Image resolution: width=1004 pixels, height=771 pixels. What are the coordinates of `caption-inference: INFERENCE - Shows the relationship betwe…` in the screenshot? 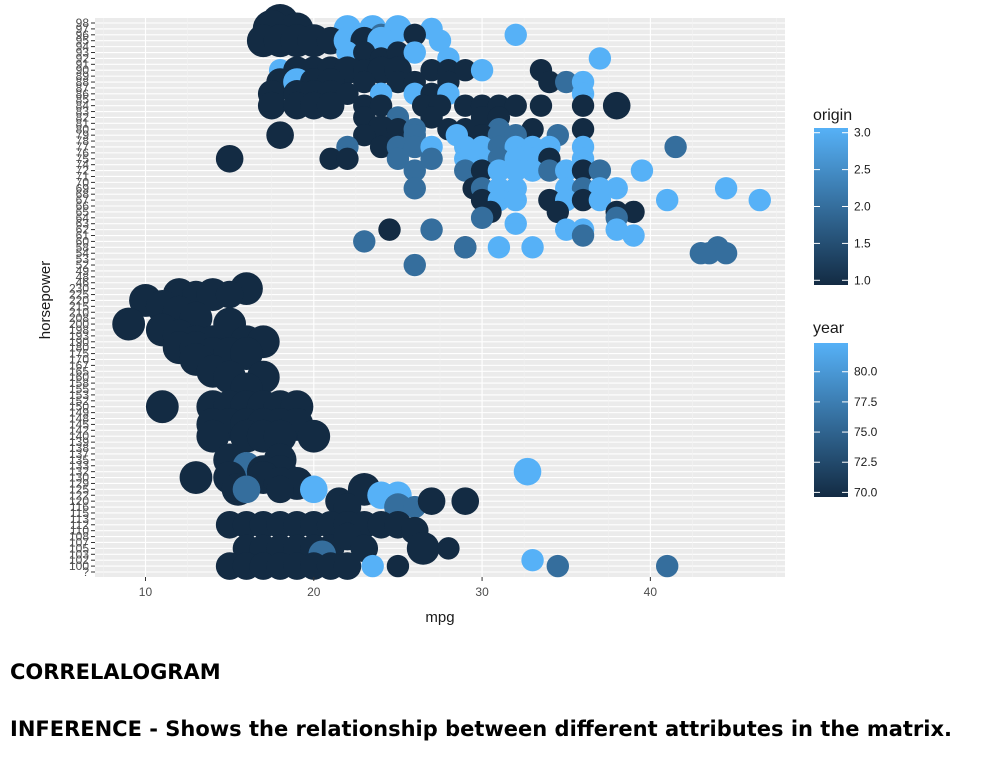 It's located at (481, 729).